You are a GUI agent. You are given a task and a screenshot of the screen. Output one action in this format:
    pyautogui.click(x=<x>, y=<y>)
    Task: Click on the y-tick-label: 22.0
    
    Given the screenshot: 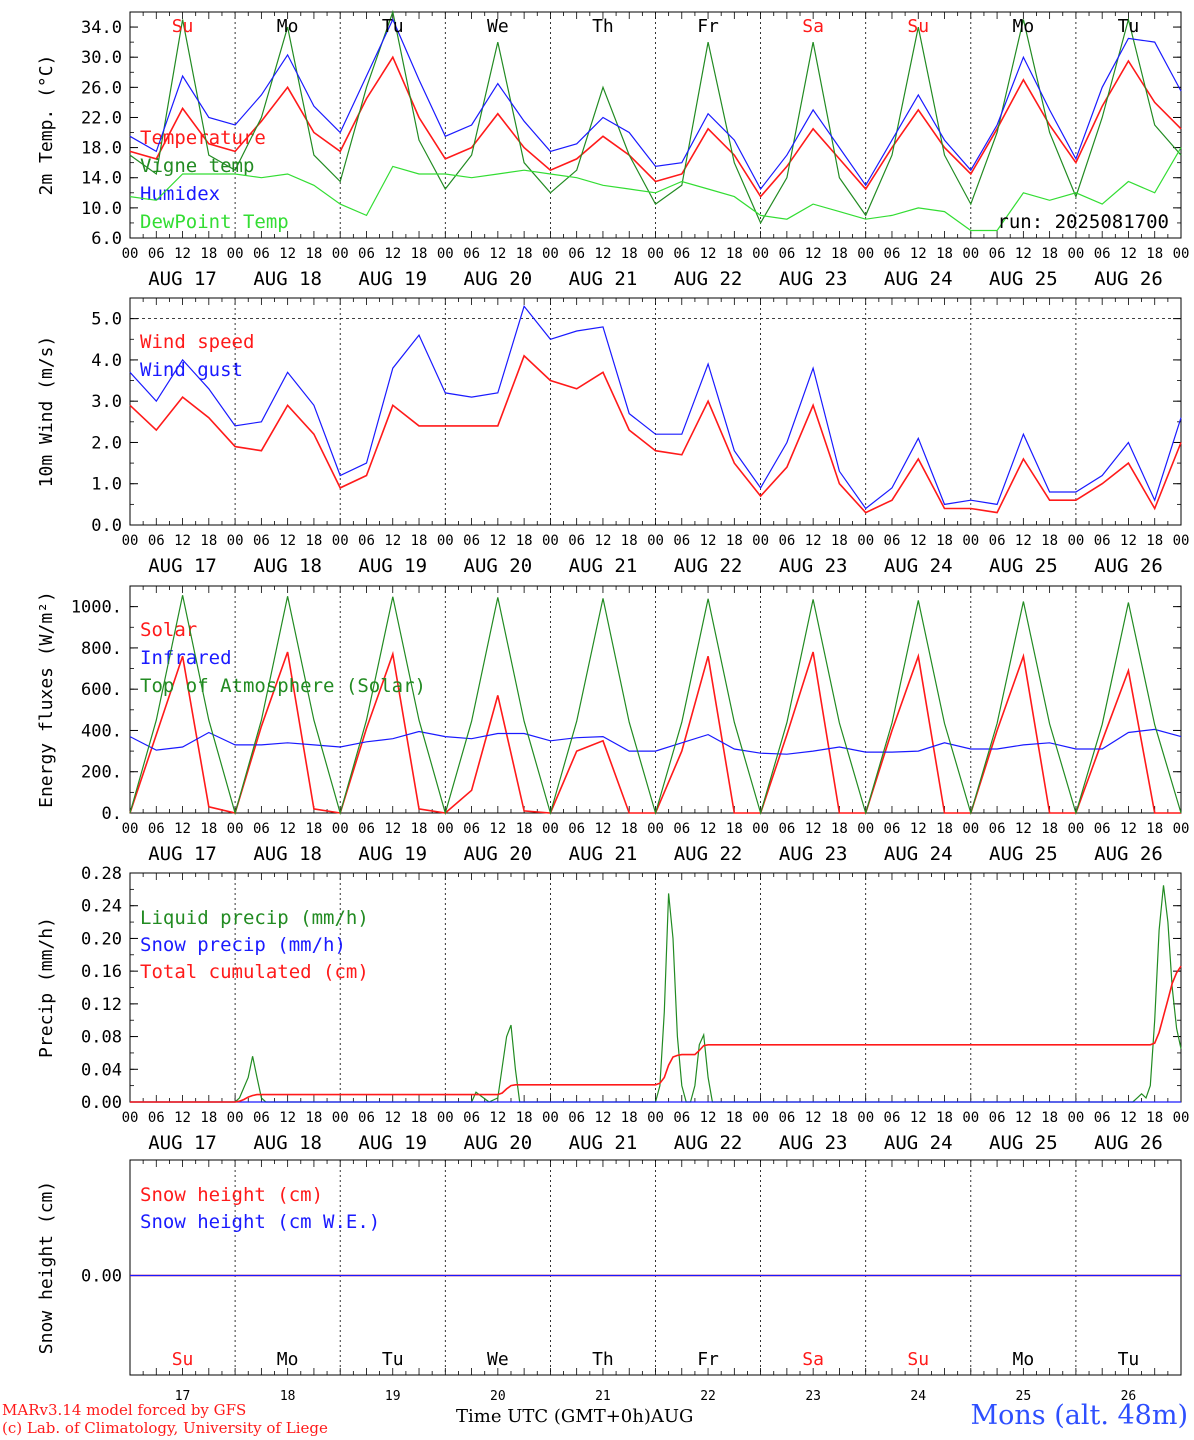 What is the action you would take?
    pyautogui.click(x=101, y=118)
    